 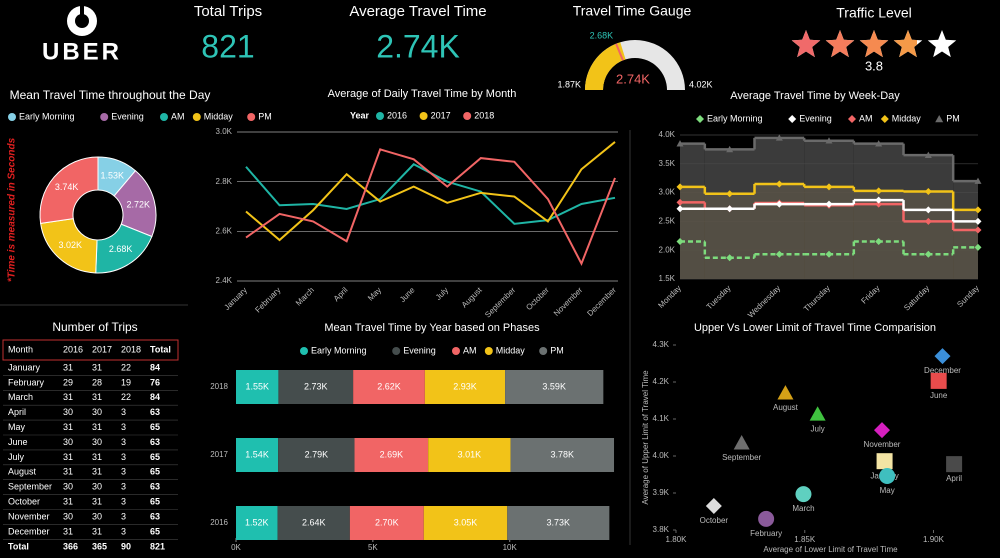 I want to click on table-total: Total, so click(x=18, y=546).